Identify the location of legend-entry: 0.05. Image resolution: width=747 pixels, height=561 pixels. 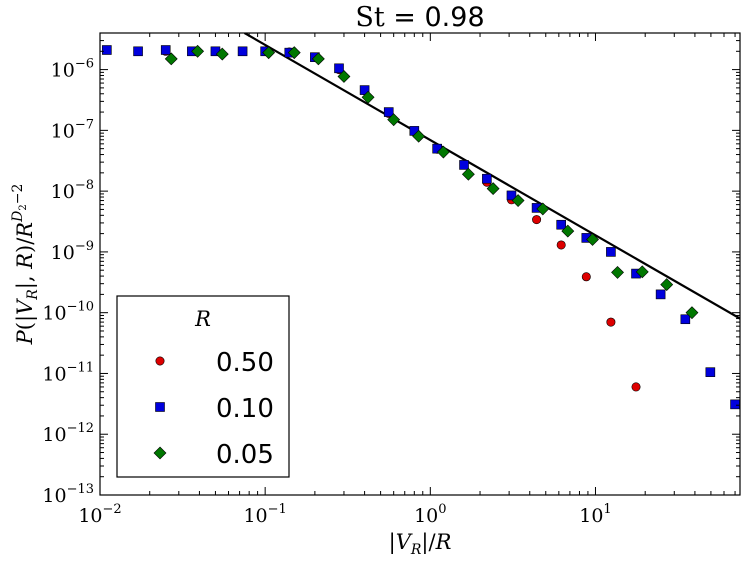
(213, 455).